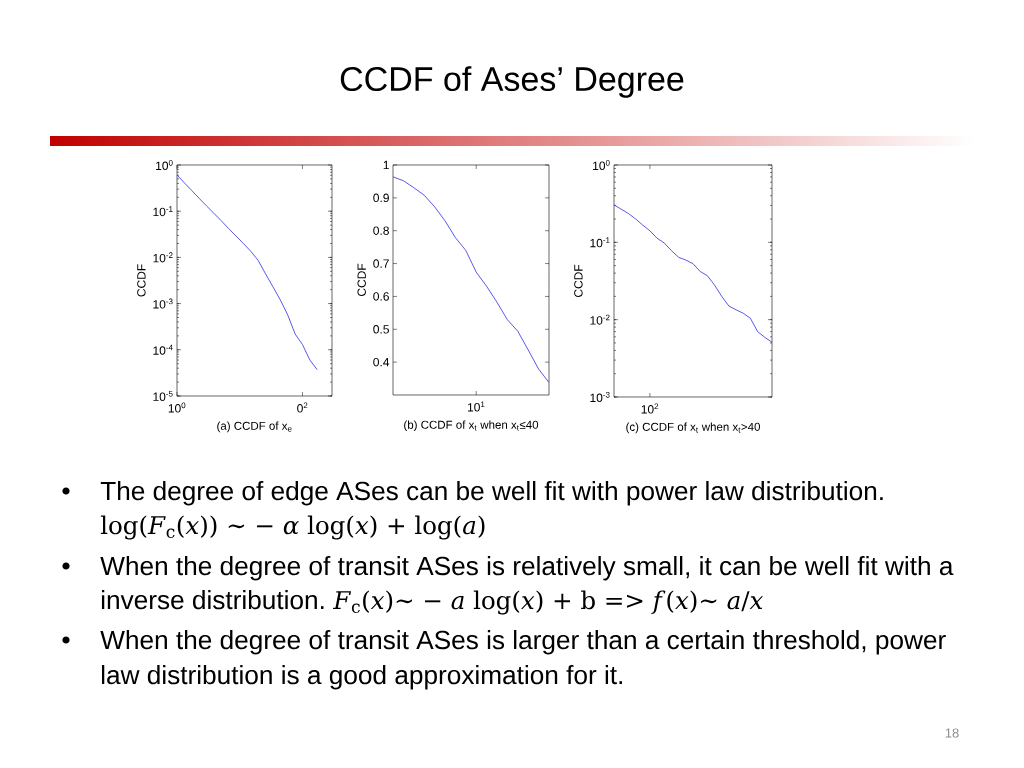 Image resolution: width=1024 pixels, height=768 pixels. I want to click on text: law distribution is a good approximation for it., so click(361, 677).